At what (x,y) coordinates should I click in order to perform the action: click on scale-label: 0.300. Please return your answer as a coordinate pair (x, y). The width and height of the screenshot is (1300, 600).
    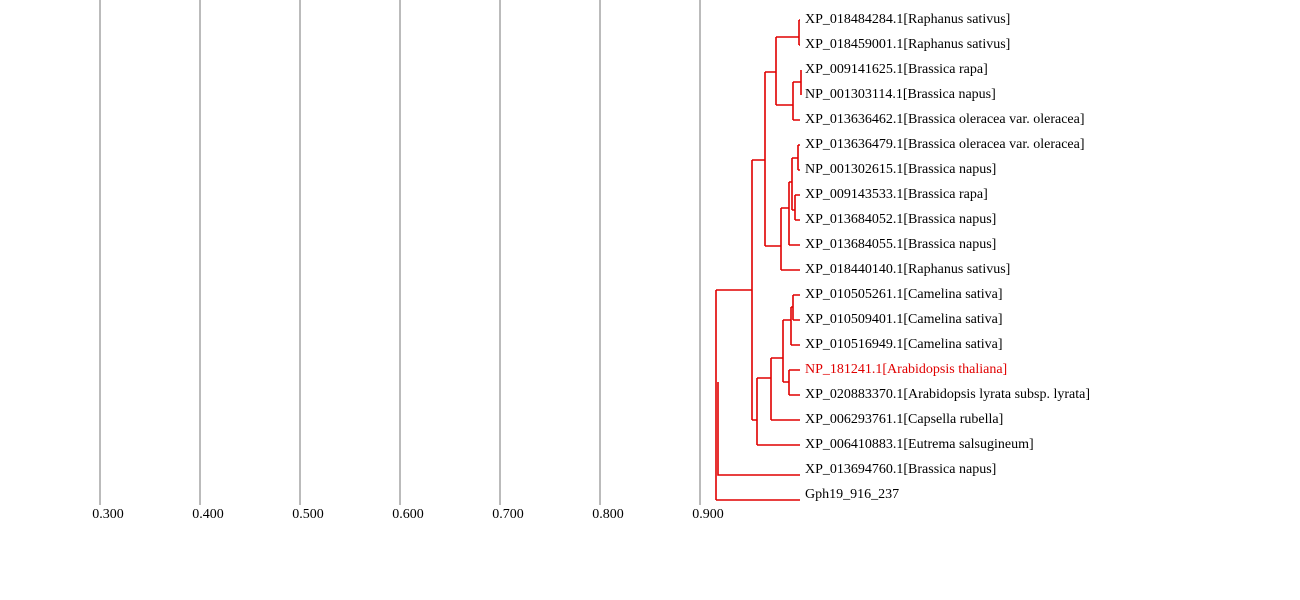
    Looking at the image, I should click on (108, 514).